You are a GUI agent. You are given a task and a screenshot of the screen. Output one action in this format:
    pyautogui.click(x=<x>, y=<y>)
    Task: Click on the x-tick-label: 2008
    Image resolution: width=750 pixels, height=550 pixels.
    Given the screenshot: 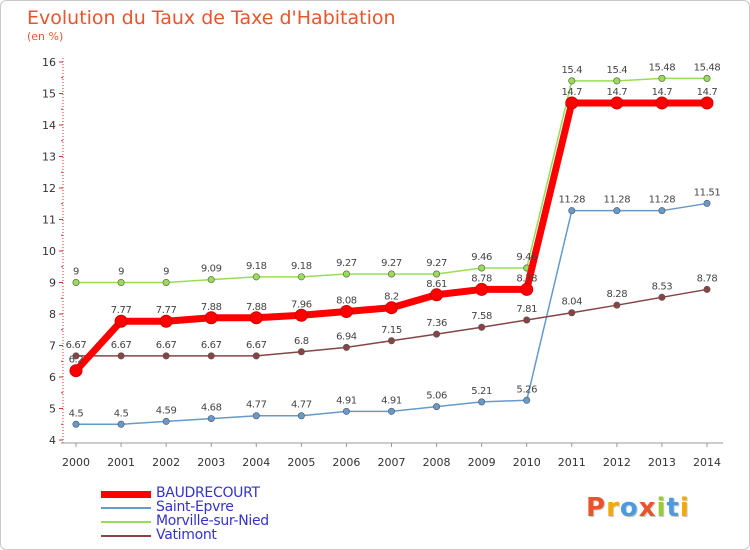 What is the action you would take?
    pyautogui.click(x=437, y=462)
    